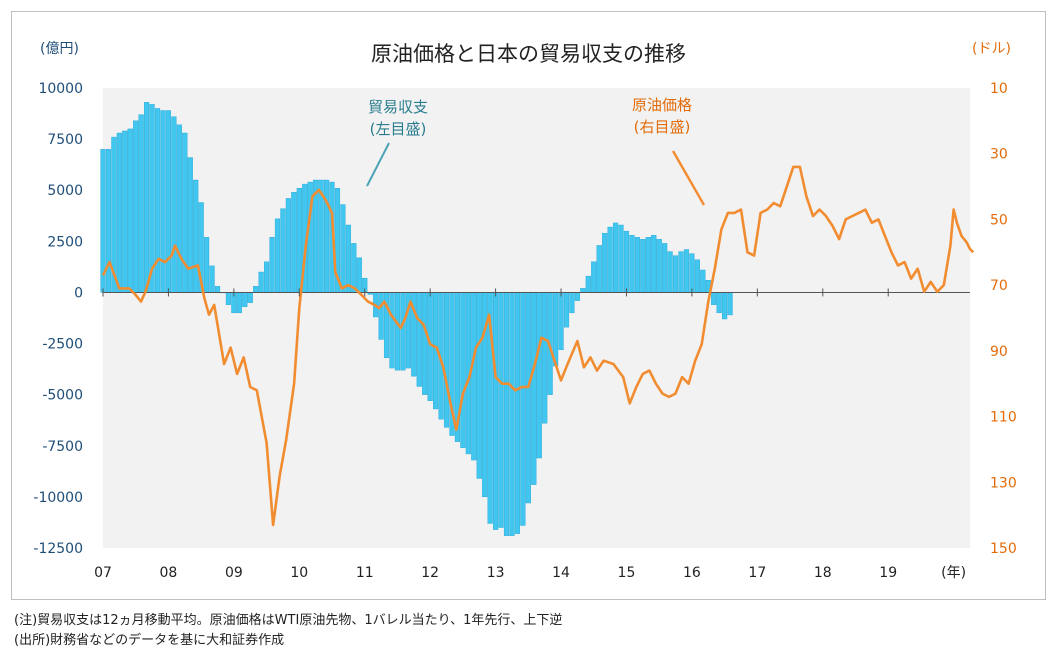  What do you see at coordinates (561, 573) in the screenshot?
I see `x-axis-tick-label: 14` at bounding box center [561, 573].